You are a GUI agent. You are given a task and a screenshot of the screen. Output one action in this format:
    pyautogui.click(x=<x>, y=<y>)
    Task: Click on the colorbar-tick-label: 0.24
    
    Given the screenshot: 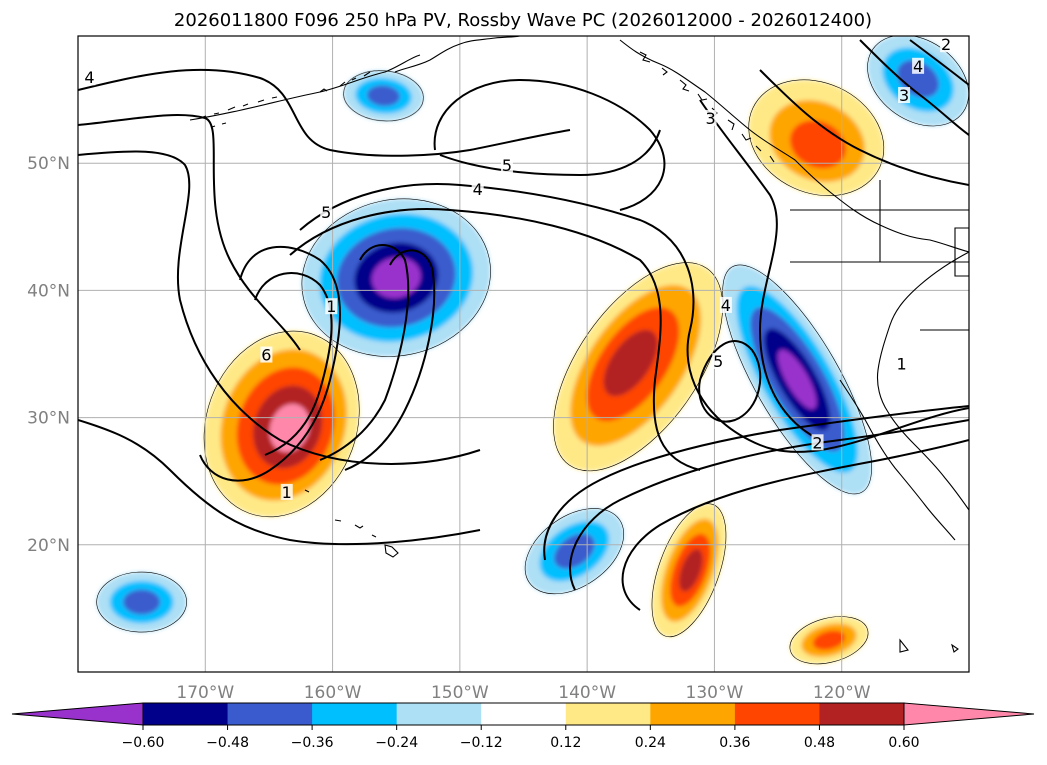 What is the action you would take?
    pyautogui.click(x=650, y=743)
    